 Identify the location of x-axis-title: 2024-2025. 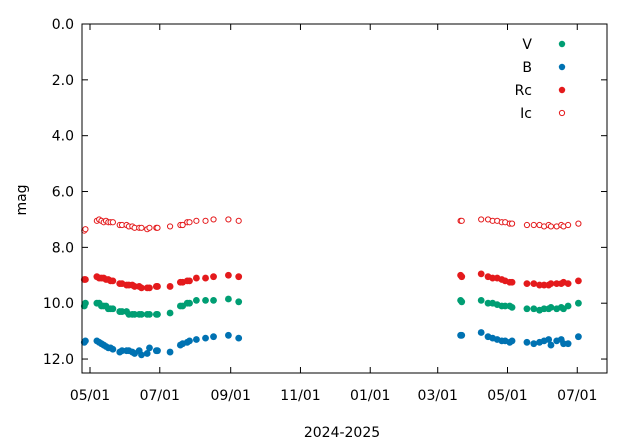
(342, 433).